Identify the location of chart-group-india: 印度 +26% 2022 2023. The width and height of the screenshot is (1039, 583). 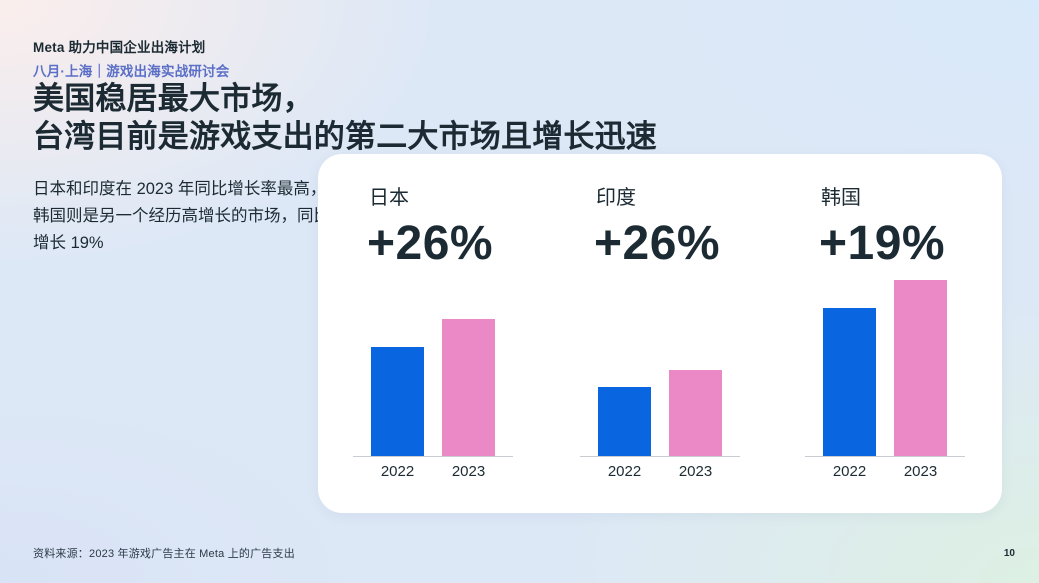
(660, 333).